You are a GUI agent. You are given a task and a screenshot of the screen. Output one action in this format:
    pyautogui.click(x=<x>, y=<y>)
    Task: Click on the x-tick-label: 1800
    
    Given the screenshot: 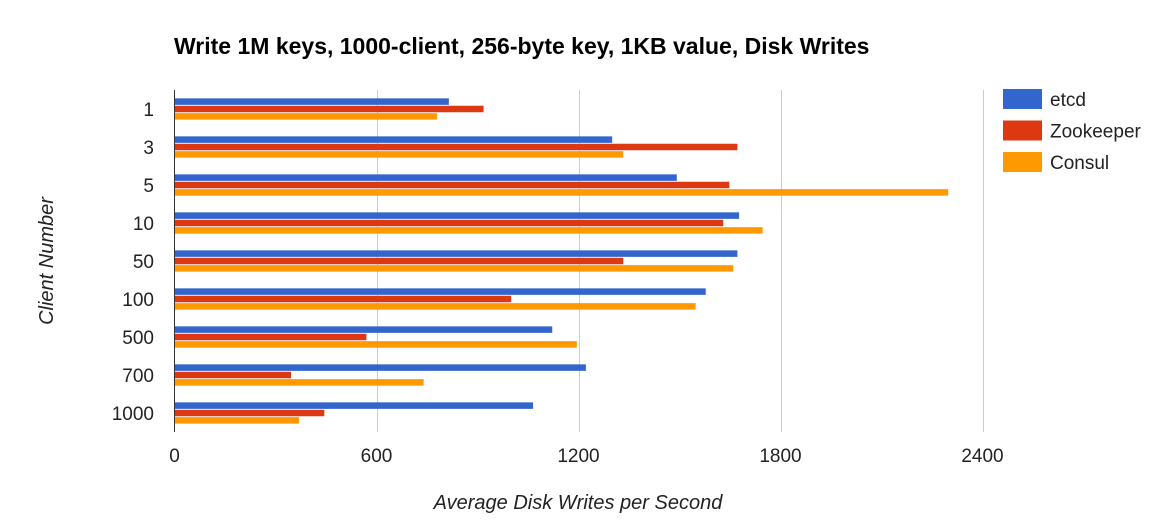 What is the action you would take?
    pyautogui.click(x=780, y=456)
    